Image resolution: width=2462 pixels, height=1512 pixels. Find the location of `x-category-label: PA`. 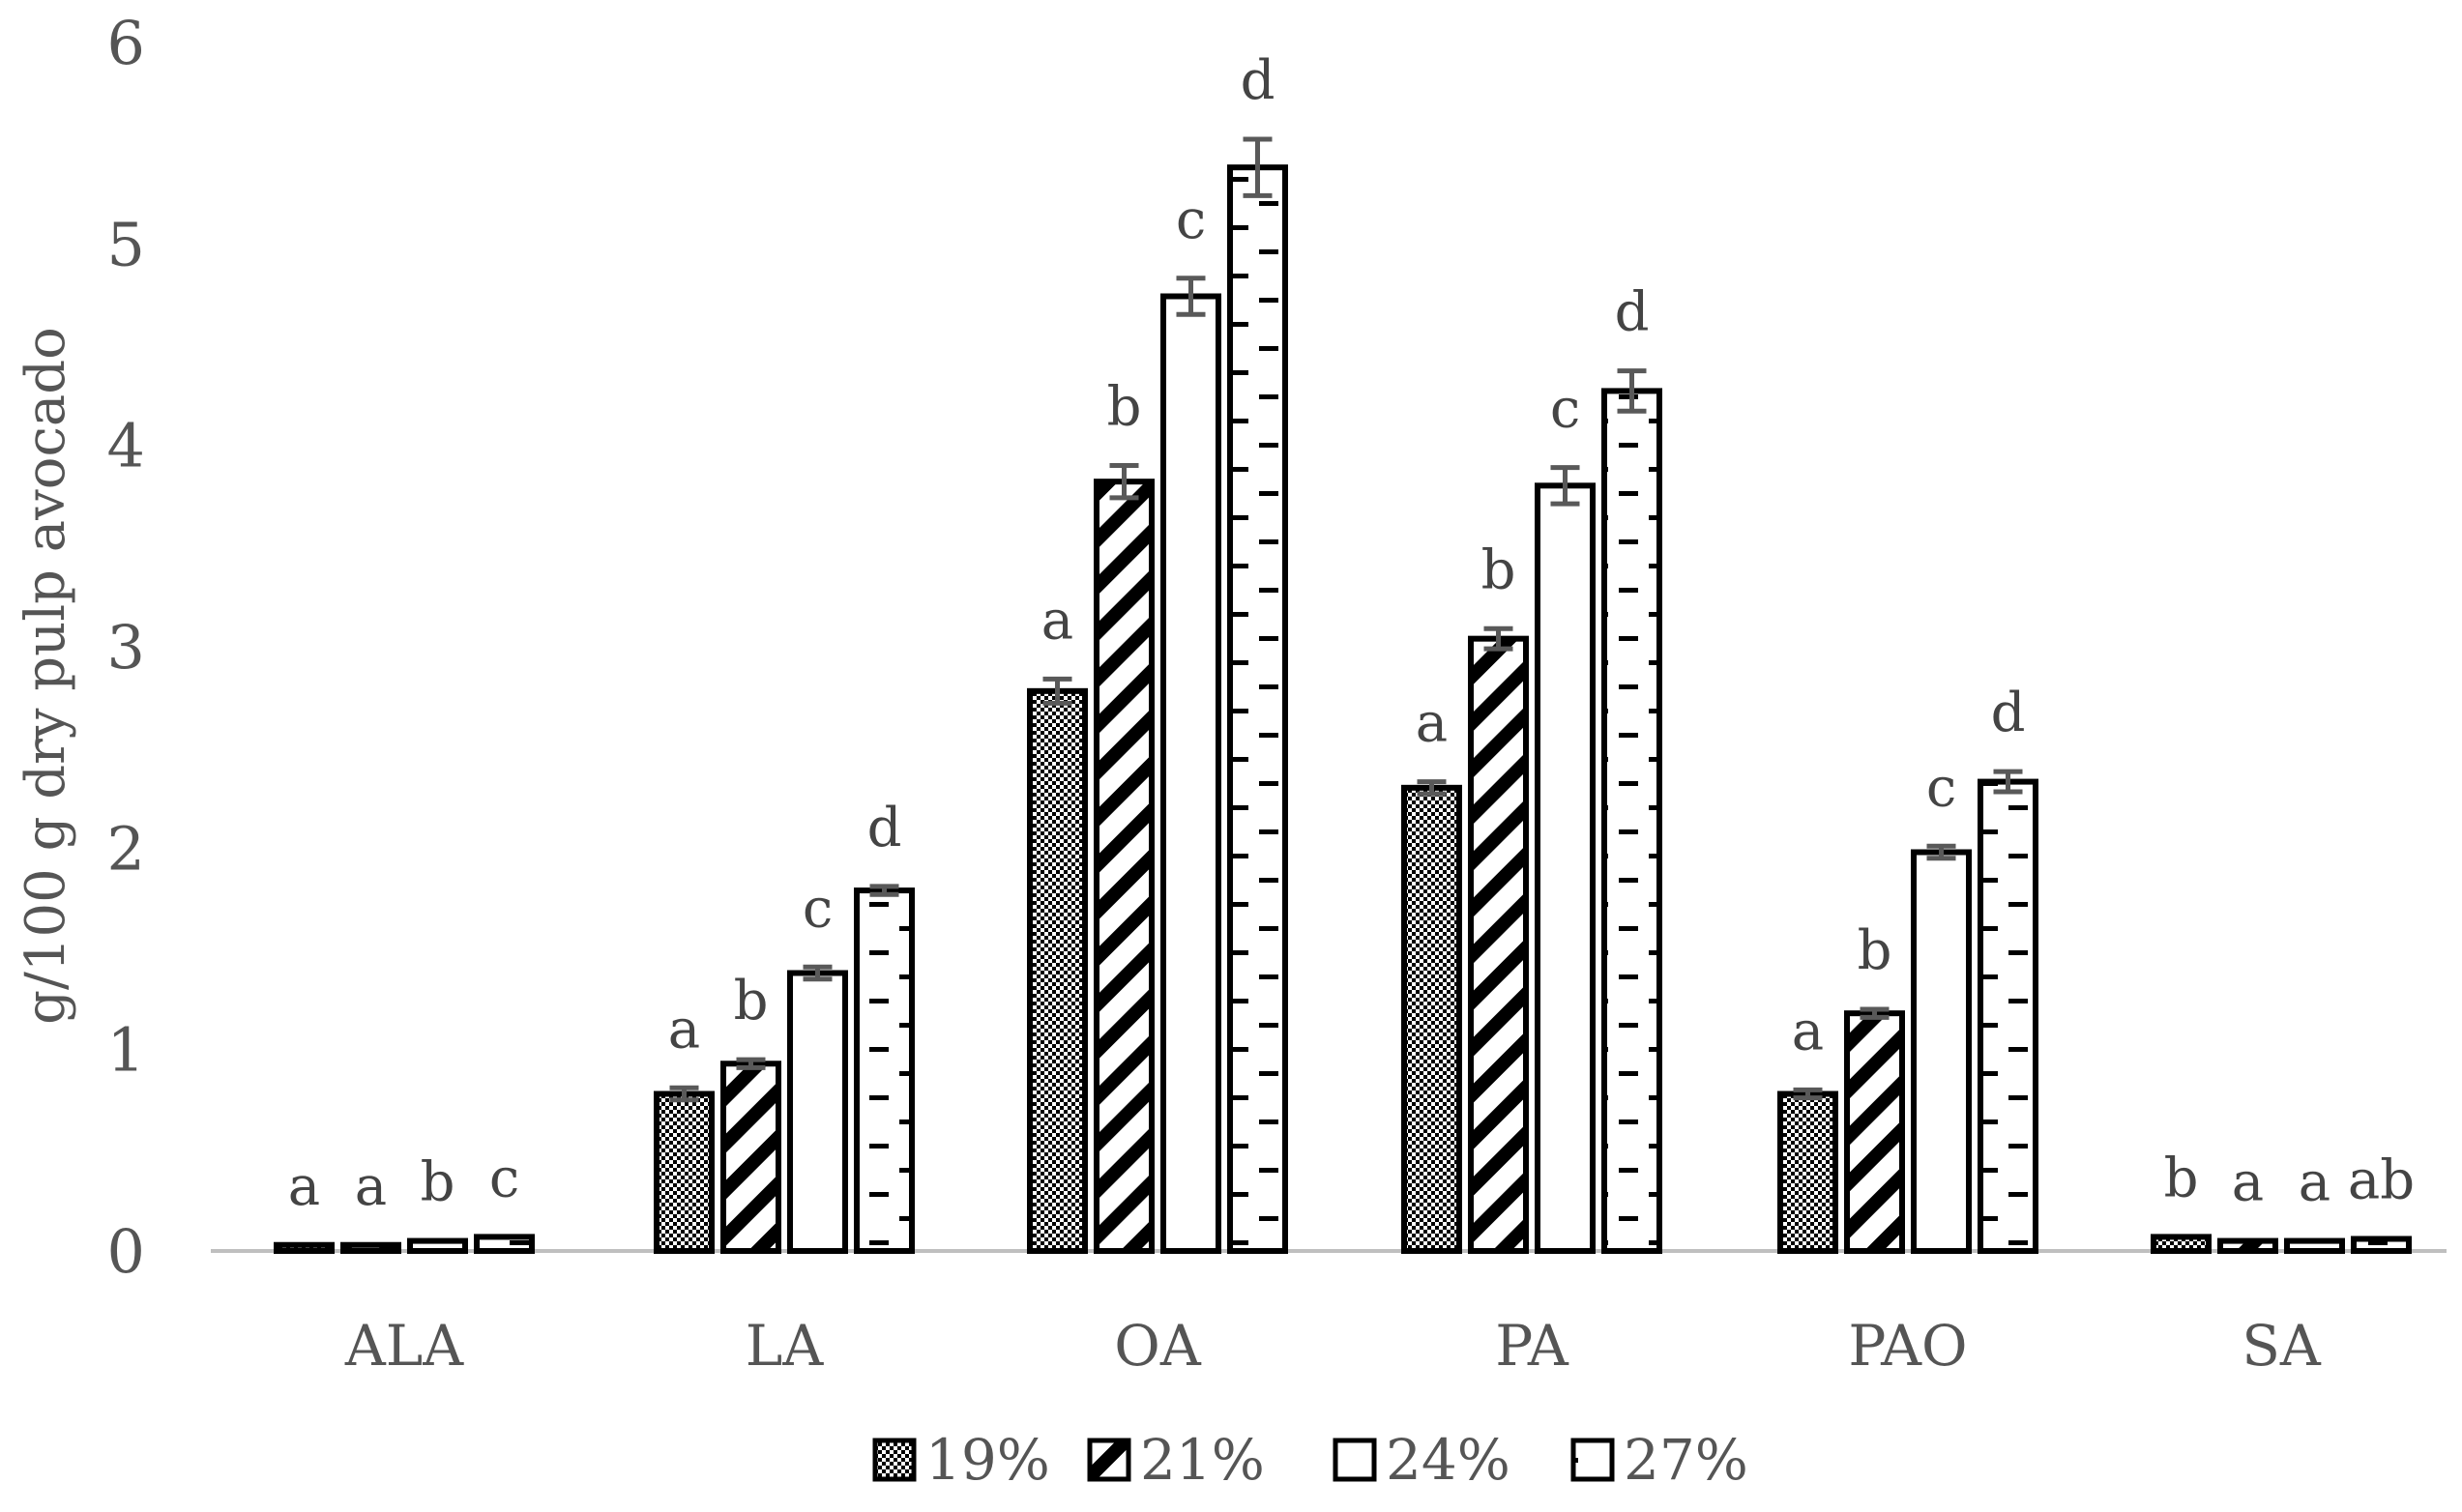

x-category-label: PA is located at coordinates (1532, 1346).